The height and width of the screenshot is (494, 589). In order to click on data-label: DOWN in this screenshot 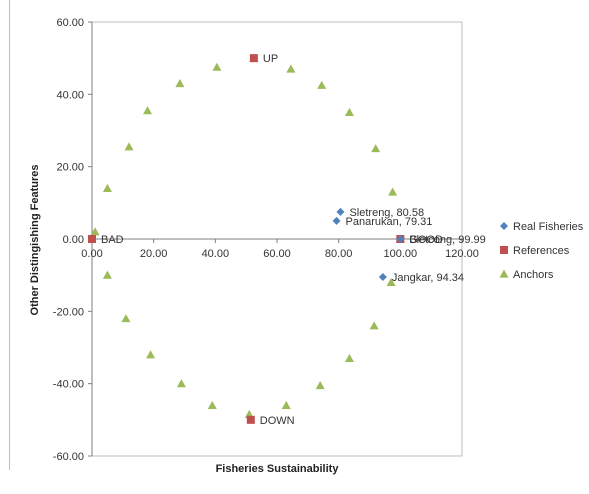, I will do `click(277, 421)`.